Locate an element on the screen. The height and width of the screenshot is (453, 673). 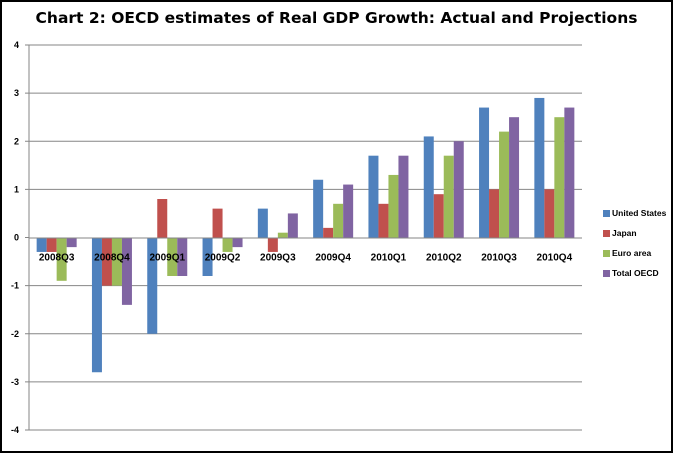
y-tick-labels: 4 3 2 1 0 -1 -2 -3 -4 is located at coordinates (15, 237).